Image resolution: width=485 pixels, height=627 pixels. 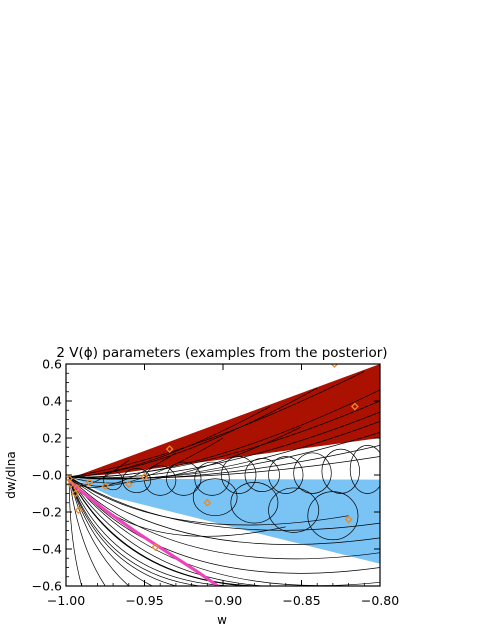 I want to click on x-tick-label: −0.80, so click(x=380, y=600).